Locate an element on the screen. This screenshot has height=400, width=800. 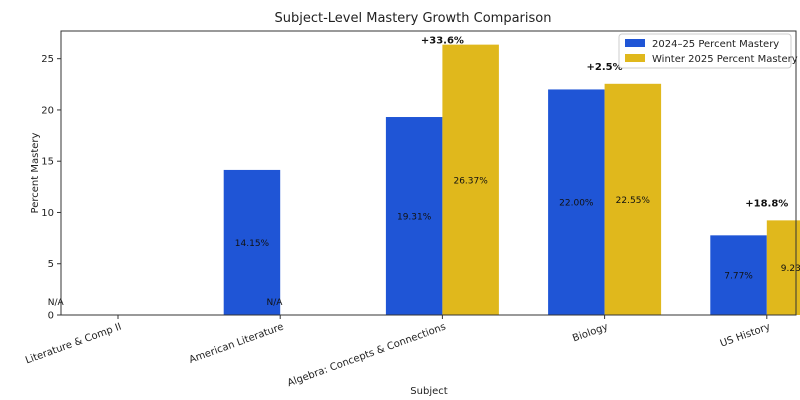
bar-value-label: 22.00% is located at coordinates (576, 204).